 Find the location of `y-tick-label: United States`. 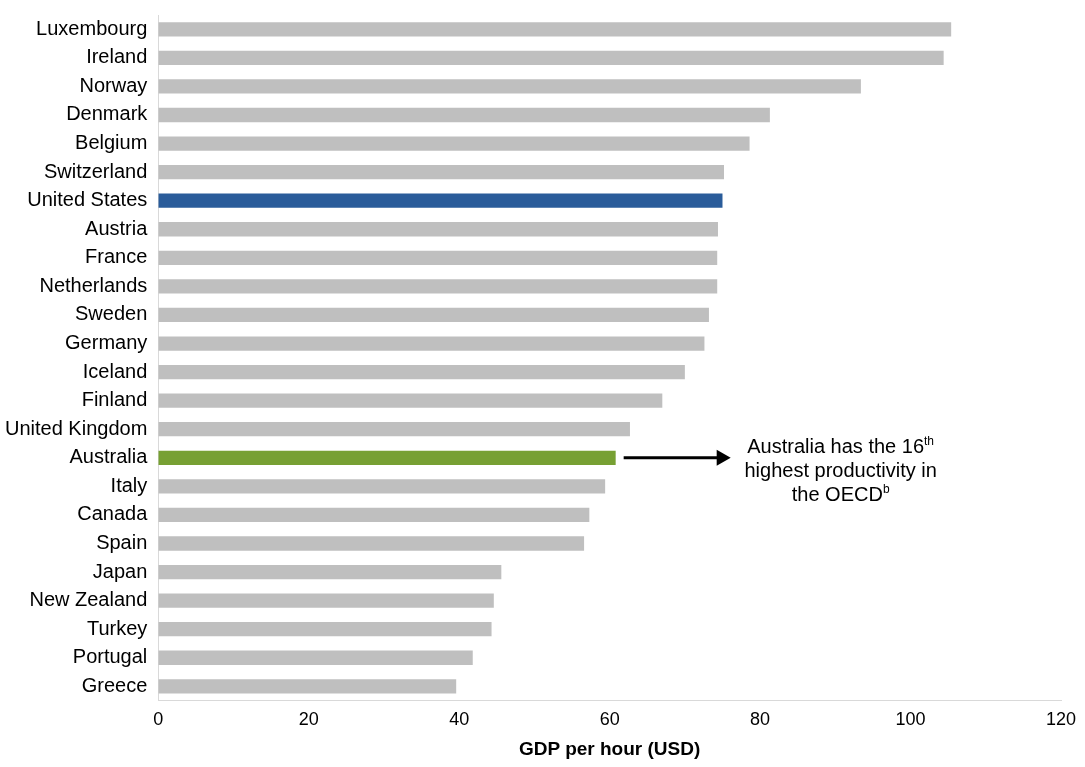

y-tick-label: United States is located at coordinates (87, 199).